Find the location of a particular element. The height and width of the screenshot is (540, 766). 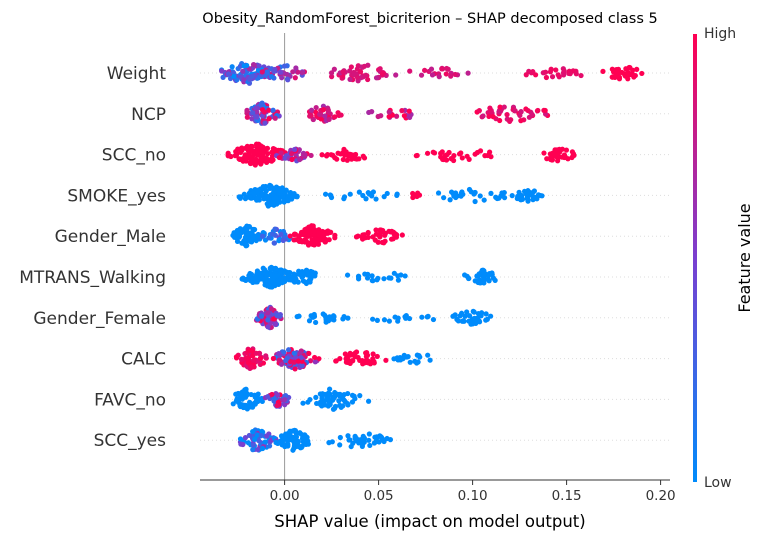

feature-label: SCC_yes is located at coordinates (130, 441).